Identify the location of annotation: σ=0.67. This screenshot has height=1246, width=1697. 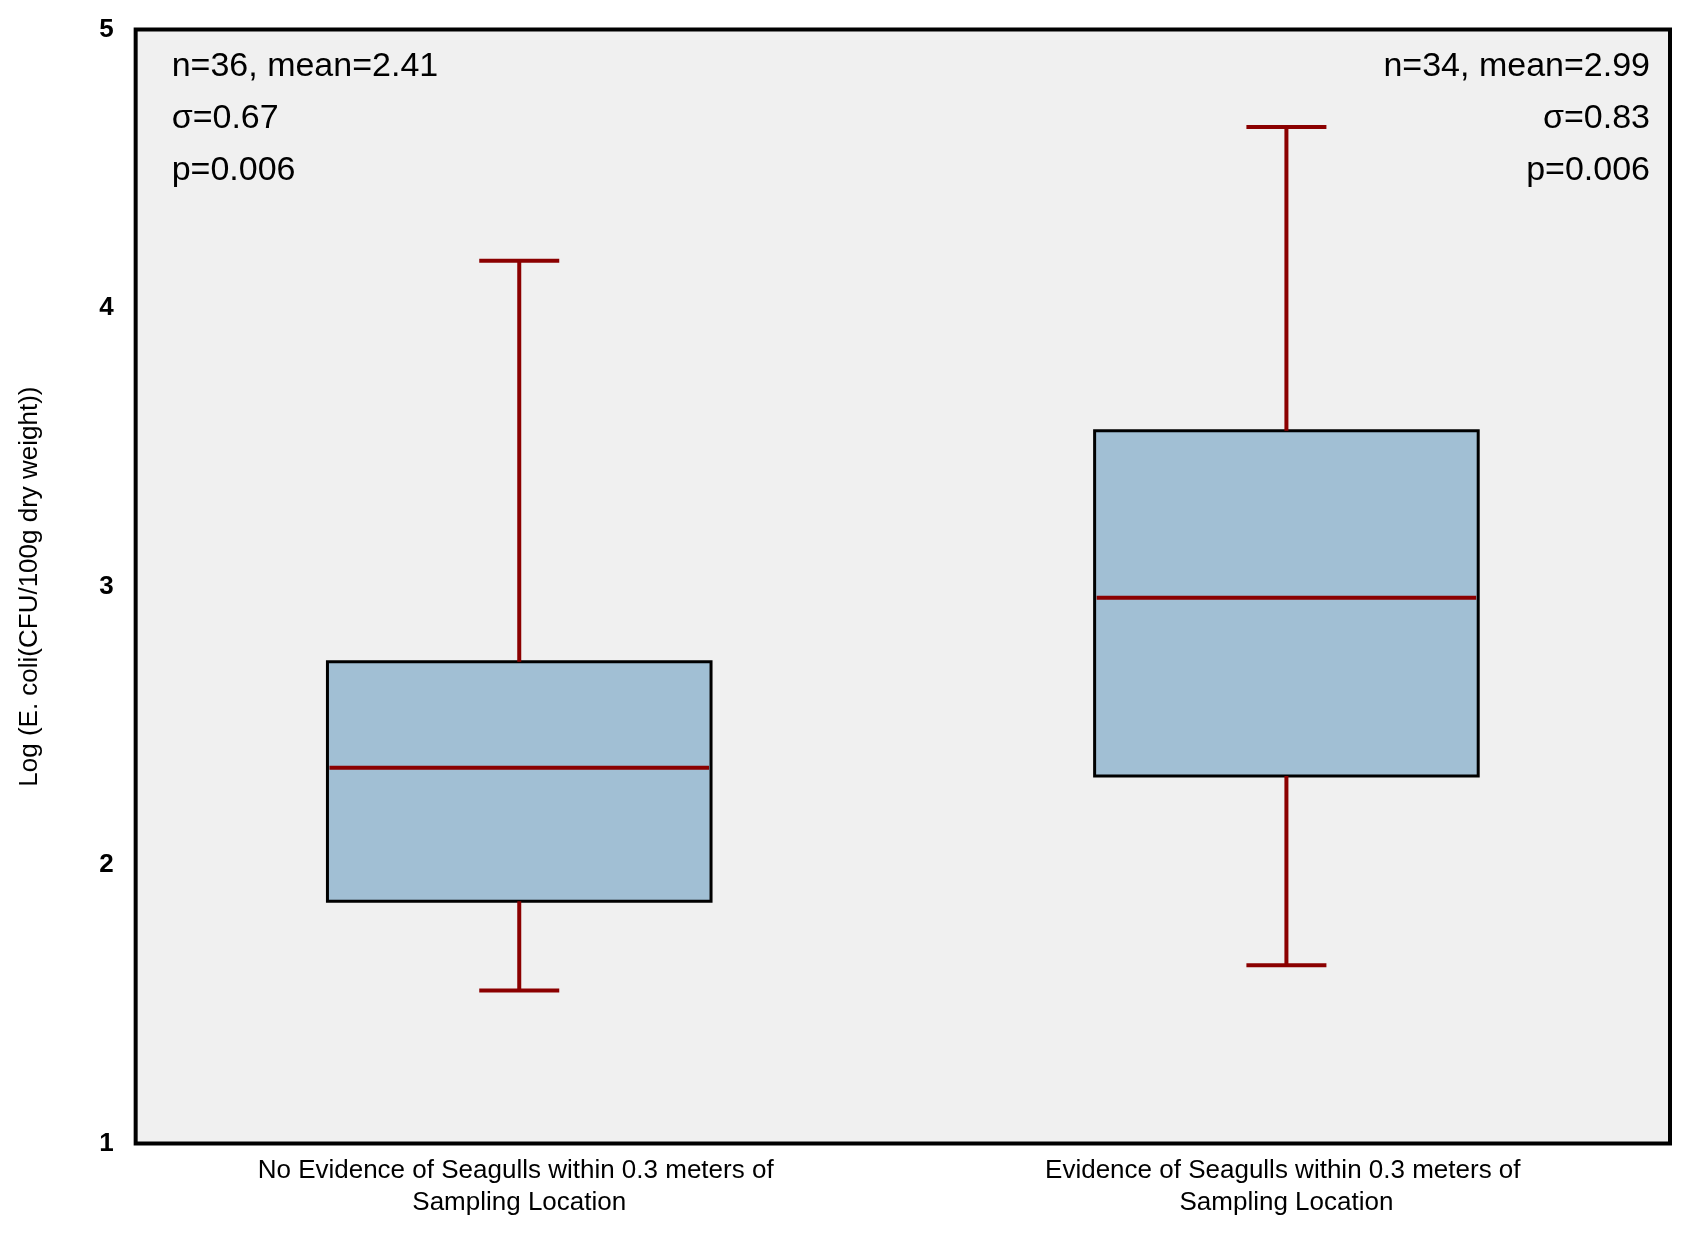
(225, 115).